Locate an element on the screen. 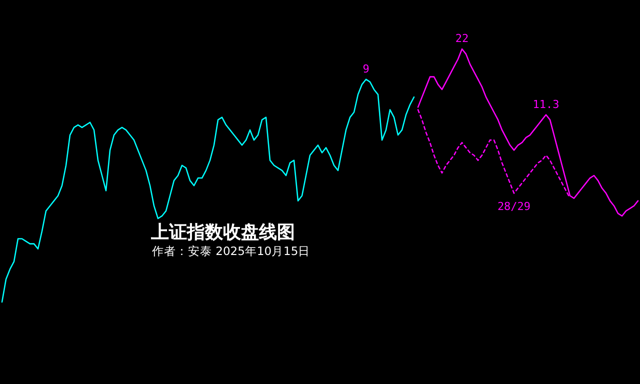 The height and width of the screenshot is (384, 640). annotation: 28/29 is located at coordinates (514, 207).